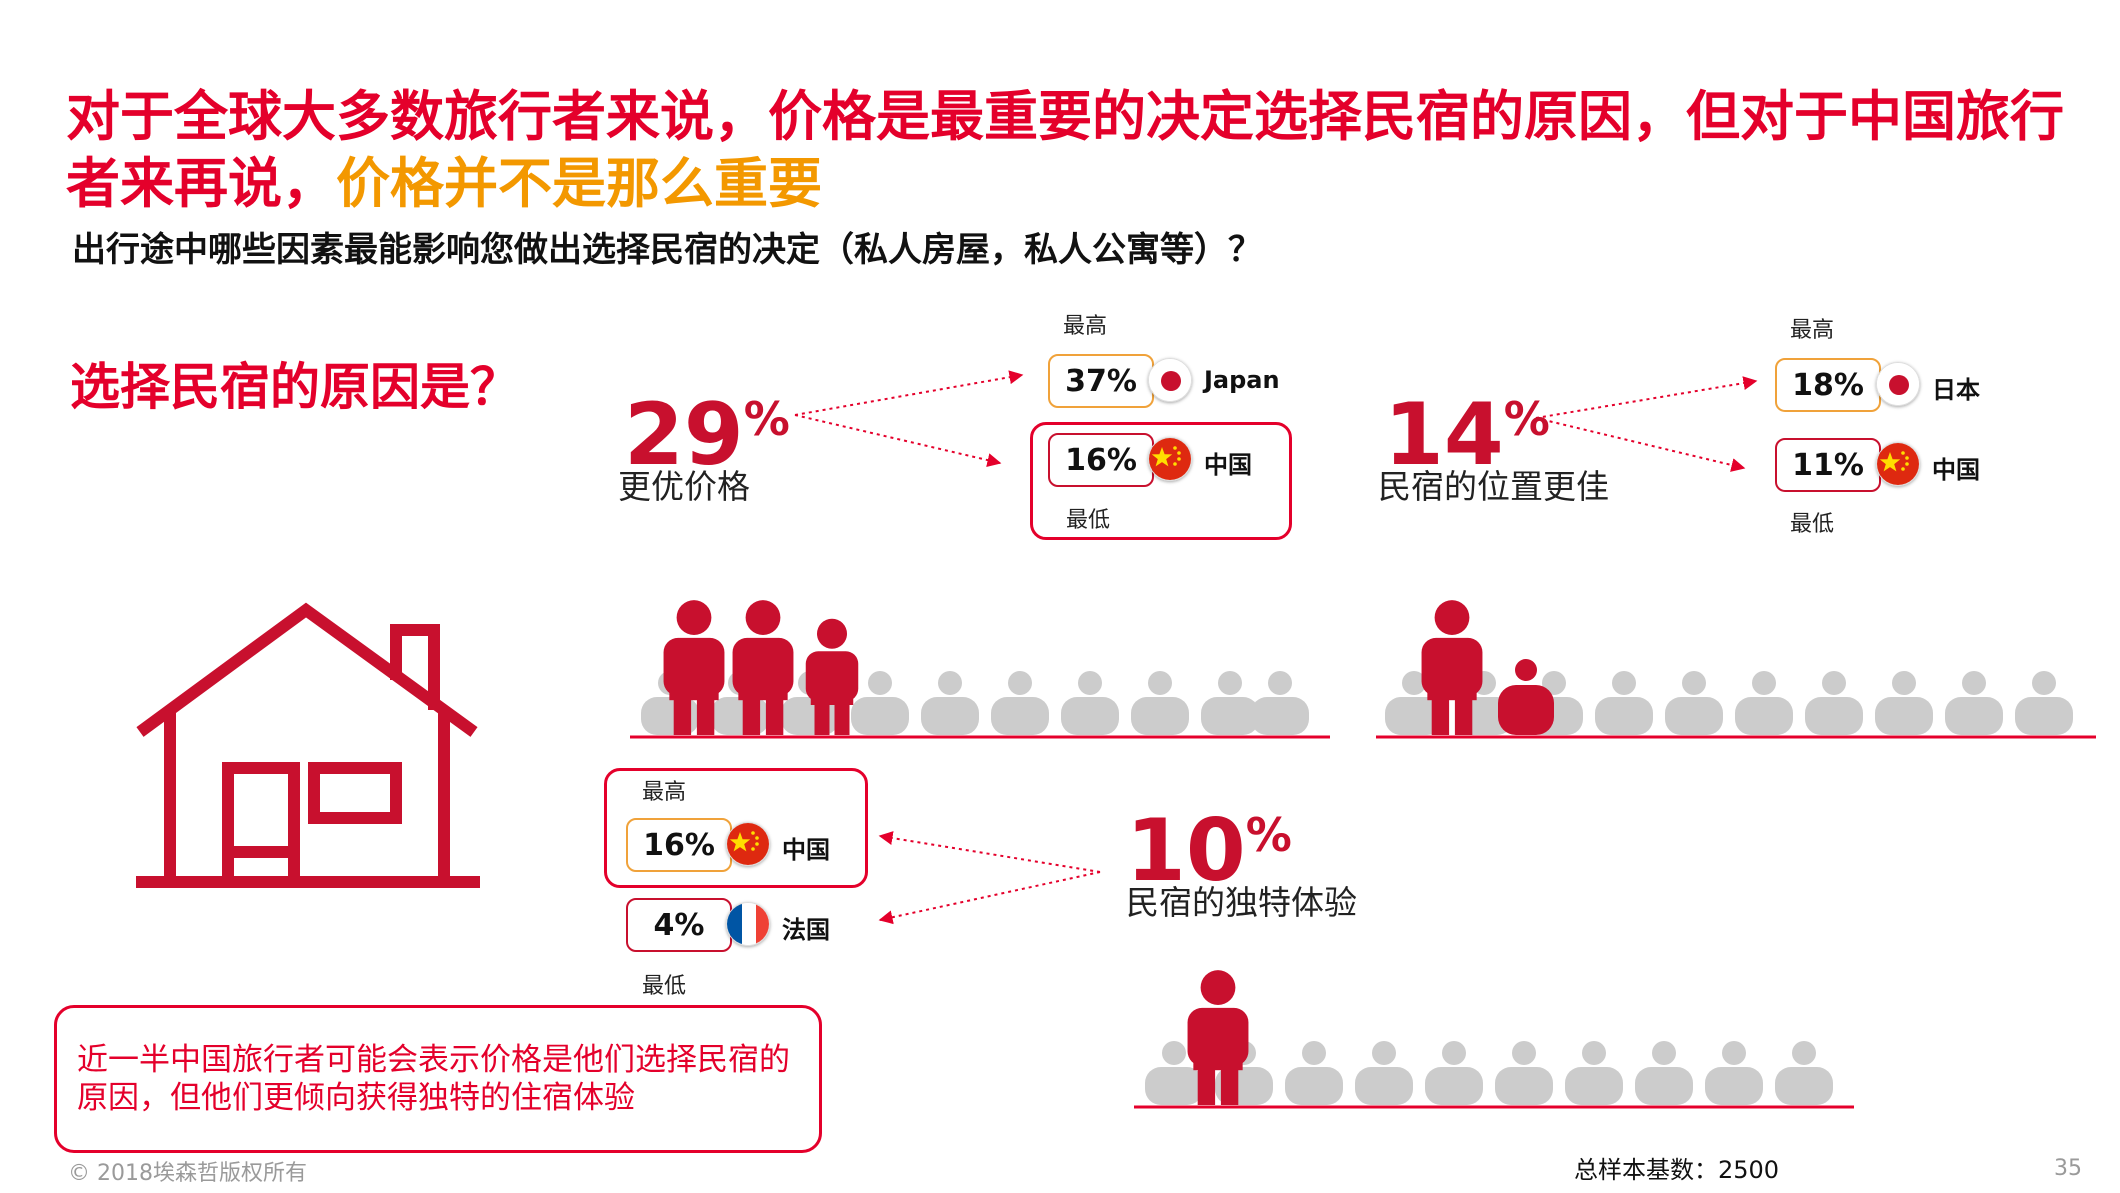 This screenshot has height=1193, width=2120. What do you see at coordinates (667, 250) in the screenshot?
I see `survey-question: 出行途中哪些因素最能影响您做出选择民宿的决定（私人房屋，私人公寓等）？` at bounding box center [667, 250].